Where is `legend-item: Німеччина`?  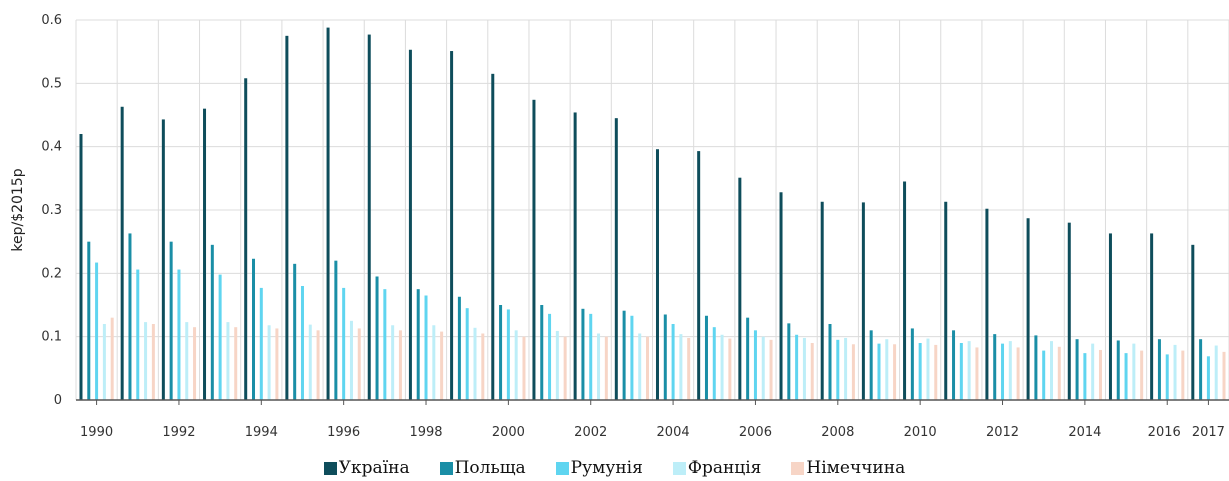
legend-item: Німеччина is located at coordinates (848, 468).